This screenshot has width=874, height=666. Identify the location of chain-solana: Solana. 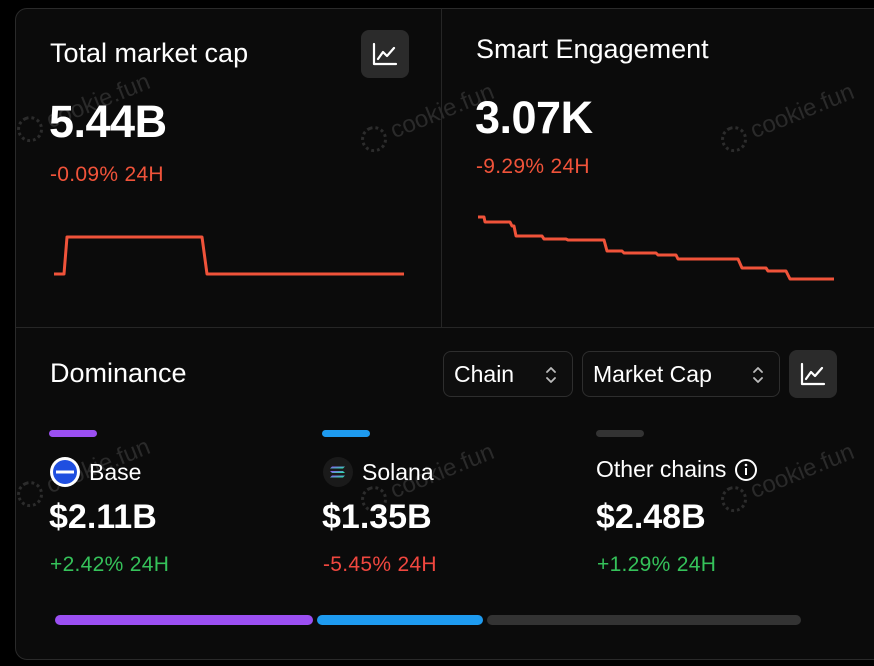
(378, 472).